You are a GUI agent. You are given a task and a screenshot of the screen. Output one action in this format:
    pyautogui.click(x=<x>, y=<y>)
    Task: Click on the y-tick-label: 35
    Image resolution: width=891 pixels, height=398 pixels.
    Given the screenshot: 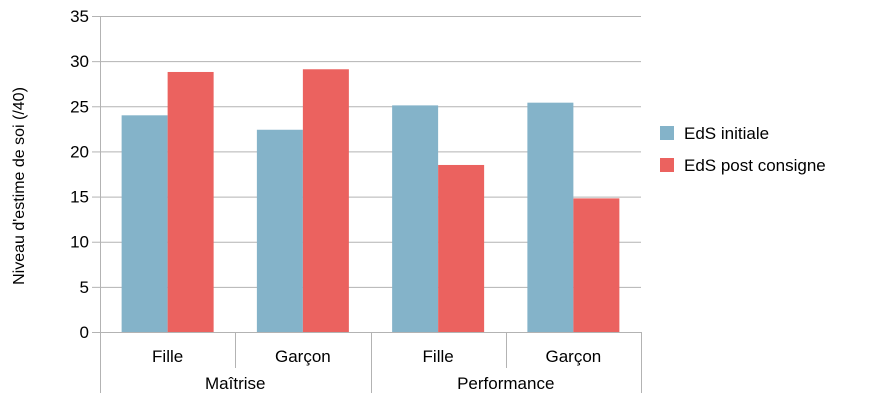 What is the action you would take?
    pyautogui.click(x=79, y=16)
    